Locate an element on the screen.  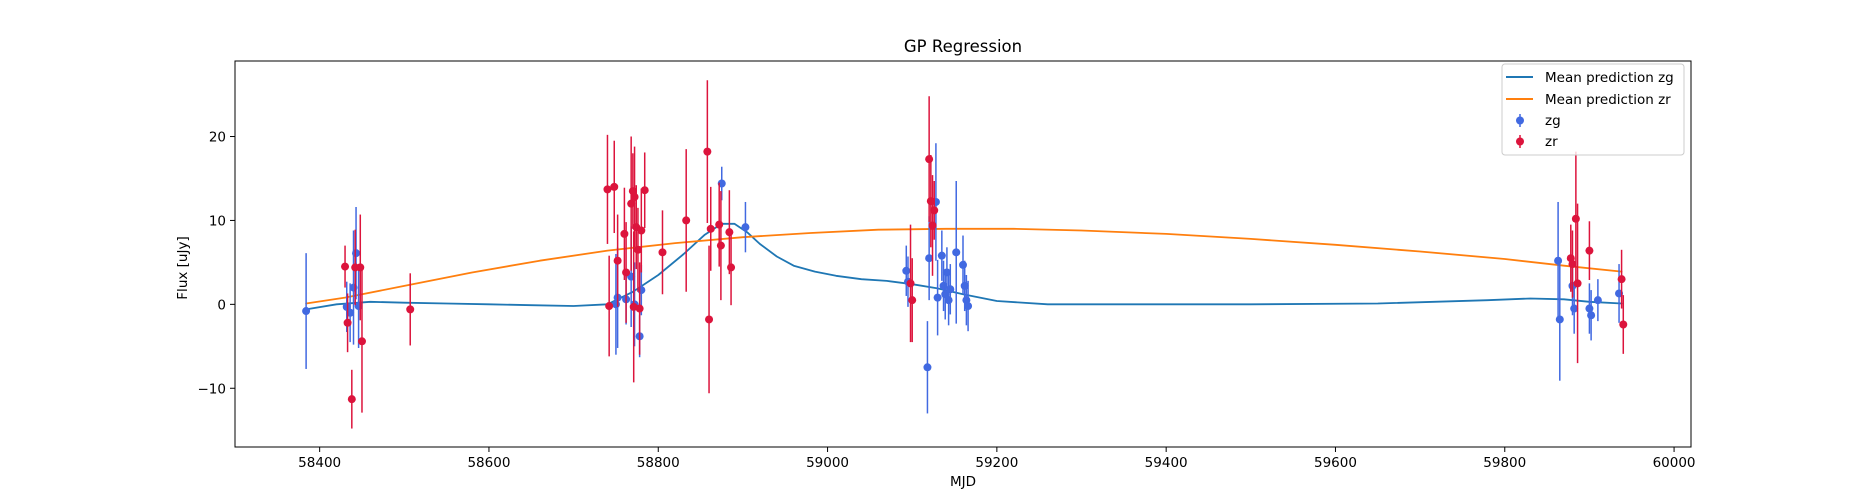
legend-label-zr-line: Mean prediction zr is located at coordinates (1608, 100).